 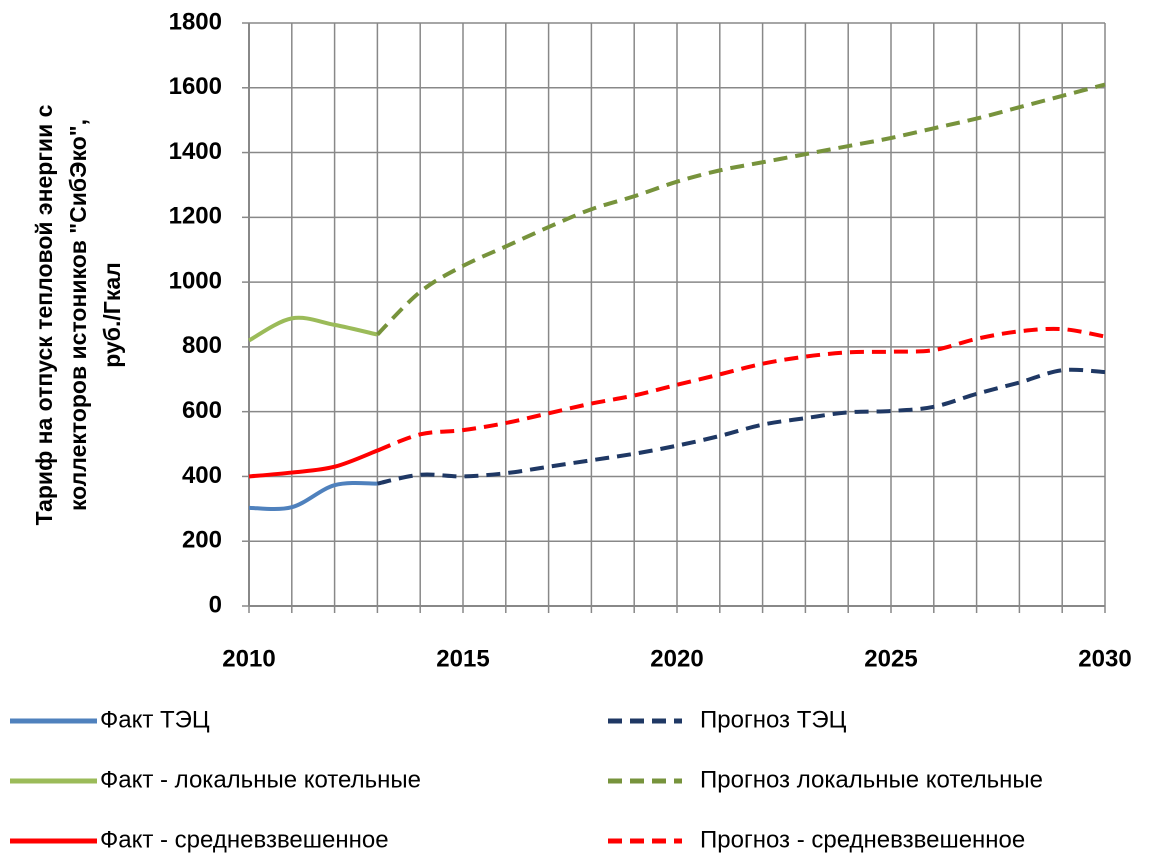 I want to click on x-tick-label: 2030, so click(x=1104, y=658).